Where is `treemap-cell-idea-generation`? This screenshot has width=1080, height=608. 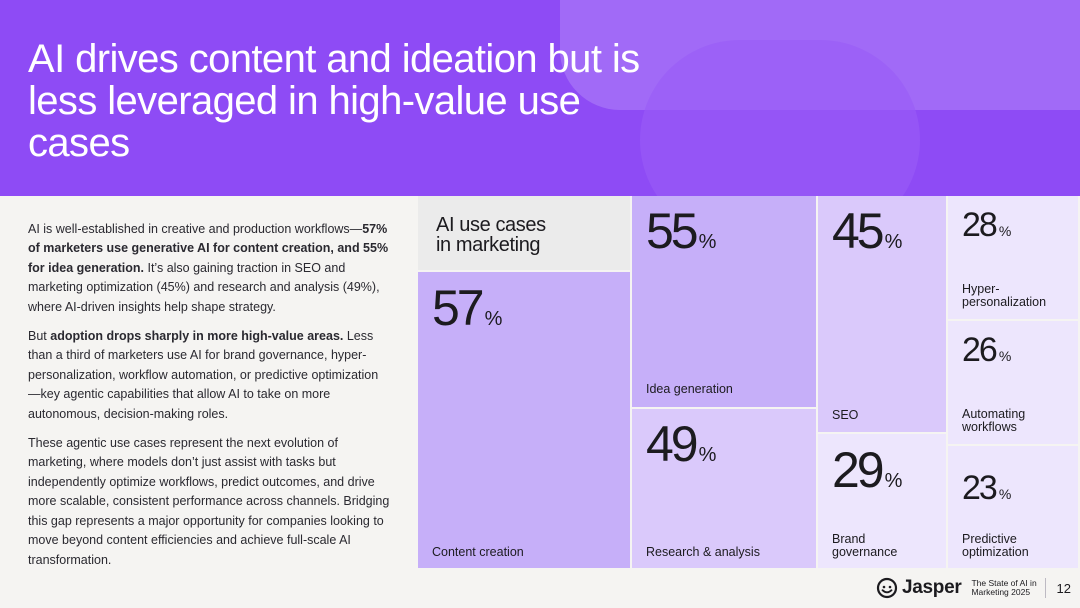 treemap-cell-idea-generation is located at coordinates (724, 301).